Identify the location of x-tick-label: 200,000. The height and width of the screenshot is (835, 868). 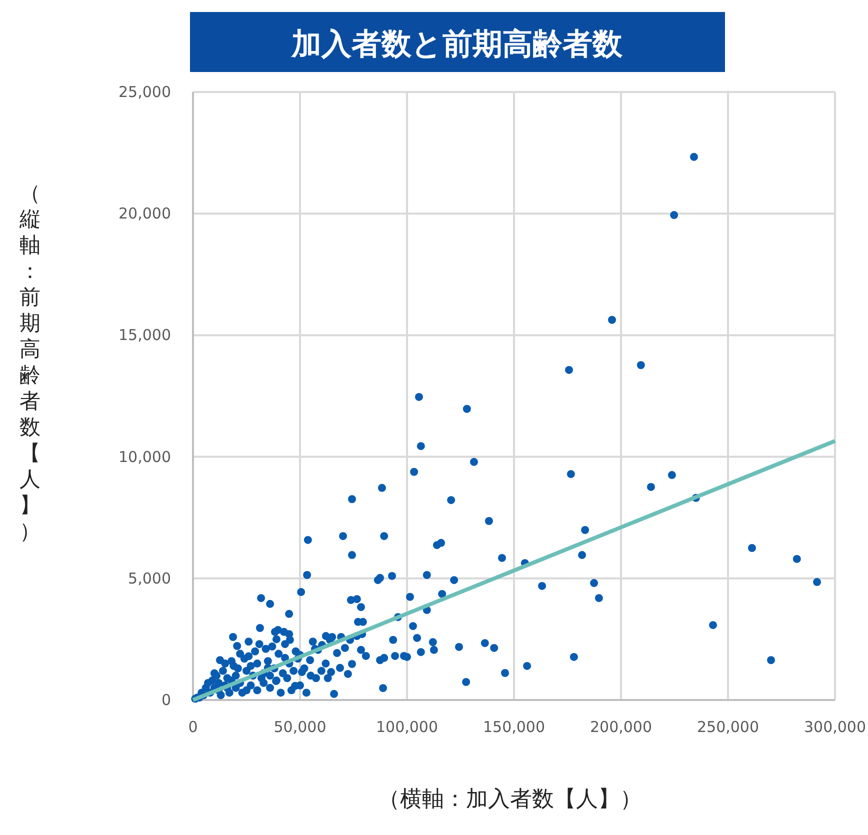
(621, 727).